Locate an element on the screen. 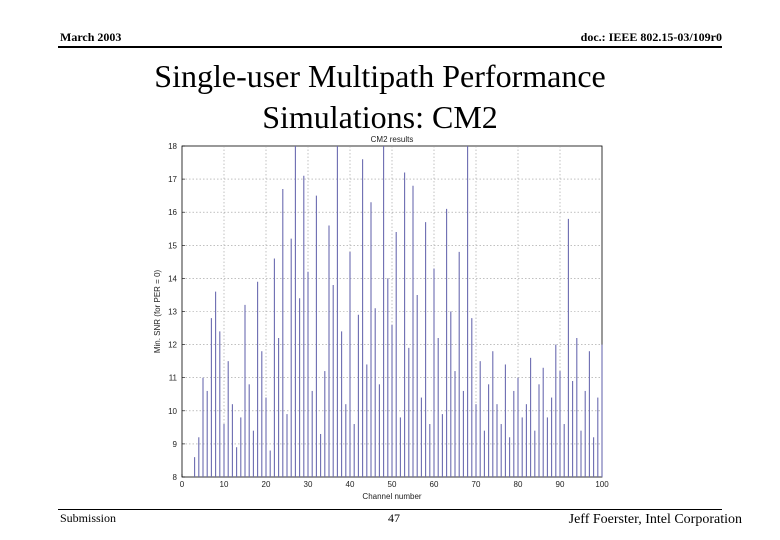  y-tick-label: 14 is located at coordinates (172, 278).